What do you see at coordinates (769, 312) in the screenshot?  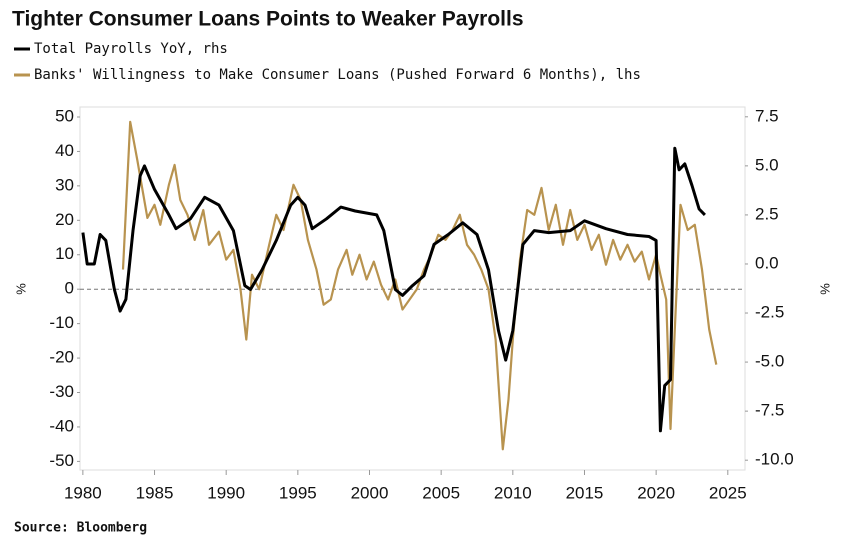 I see `y2-tick-label: -2.5` at bounding box center [769, 312].